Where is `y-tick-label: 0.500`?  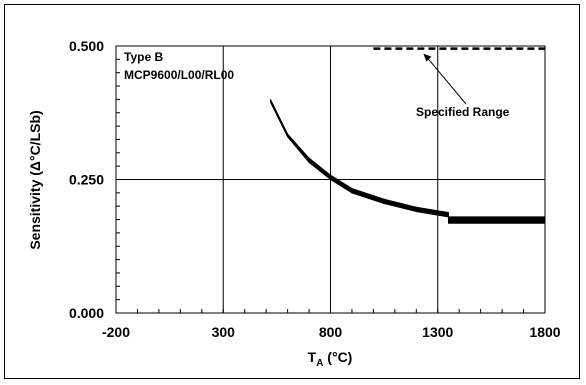
y-tick-label: 0.500 is located at coordinates (86, 46).